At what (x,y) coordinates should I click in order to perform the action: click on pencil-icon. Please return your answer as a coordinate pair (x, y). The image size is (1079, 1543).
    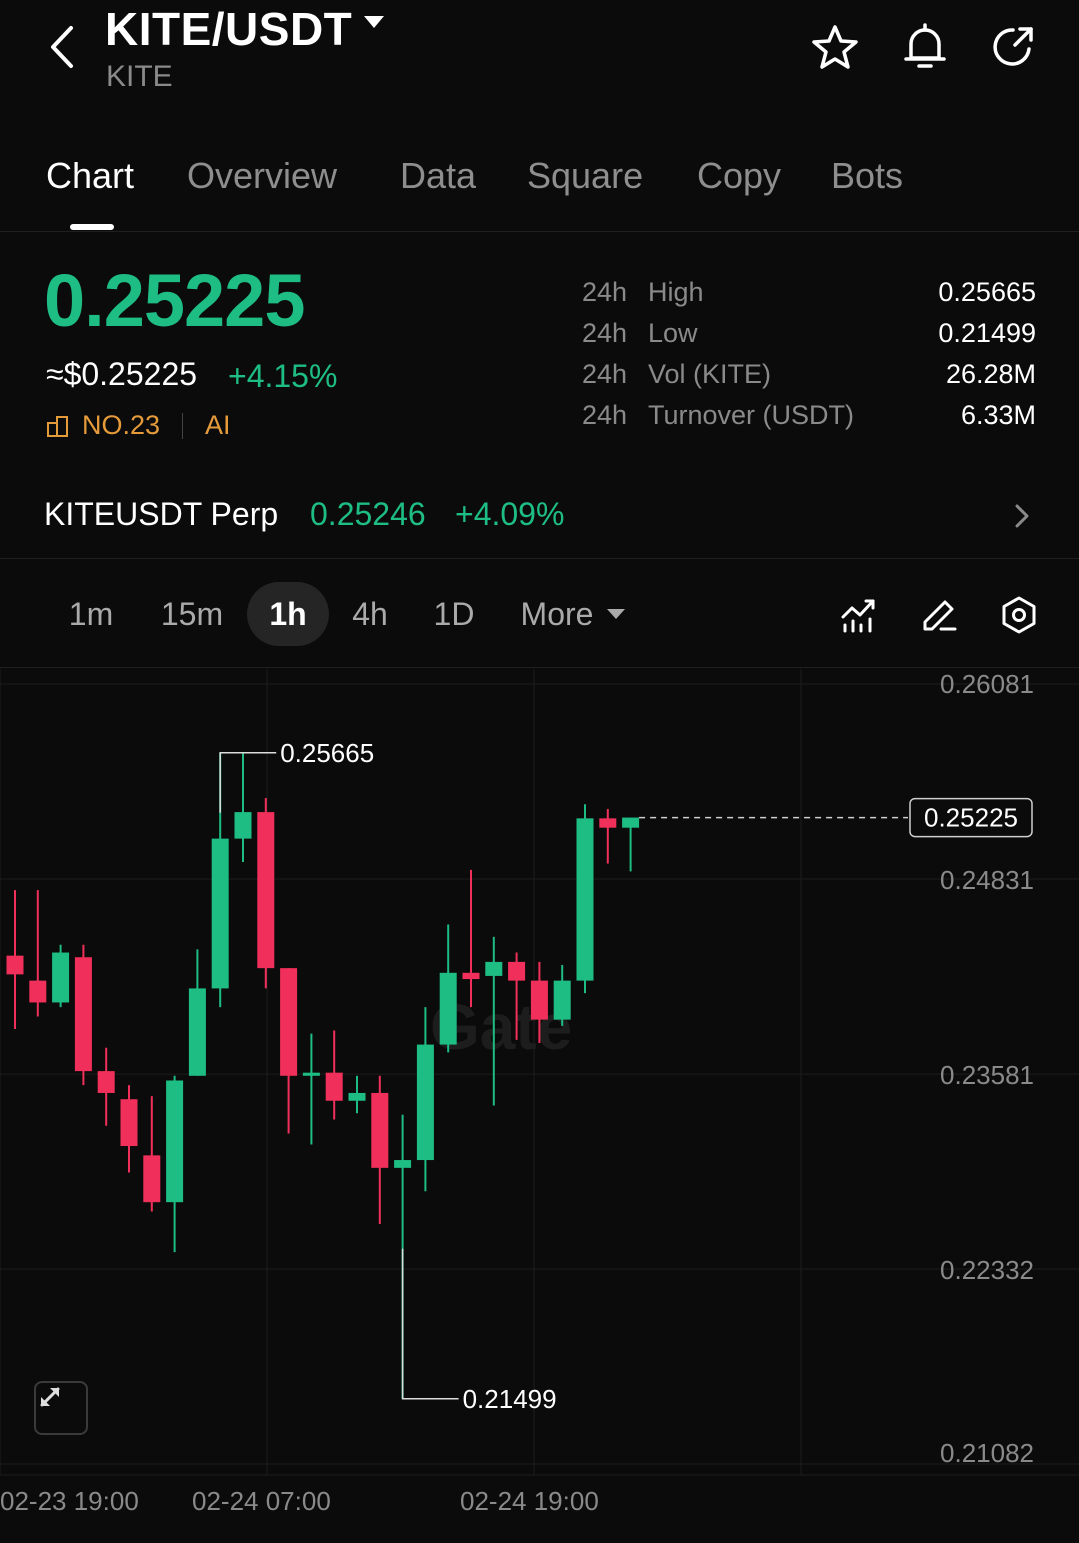
    Looking at the image, I should click on (940, 615).